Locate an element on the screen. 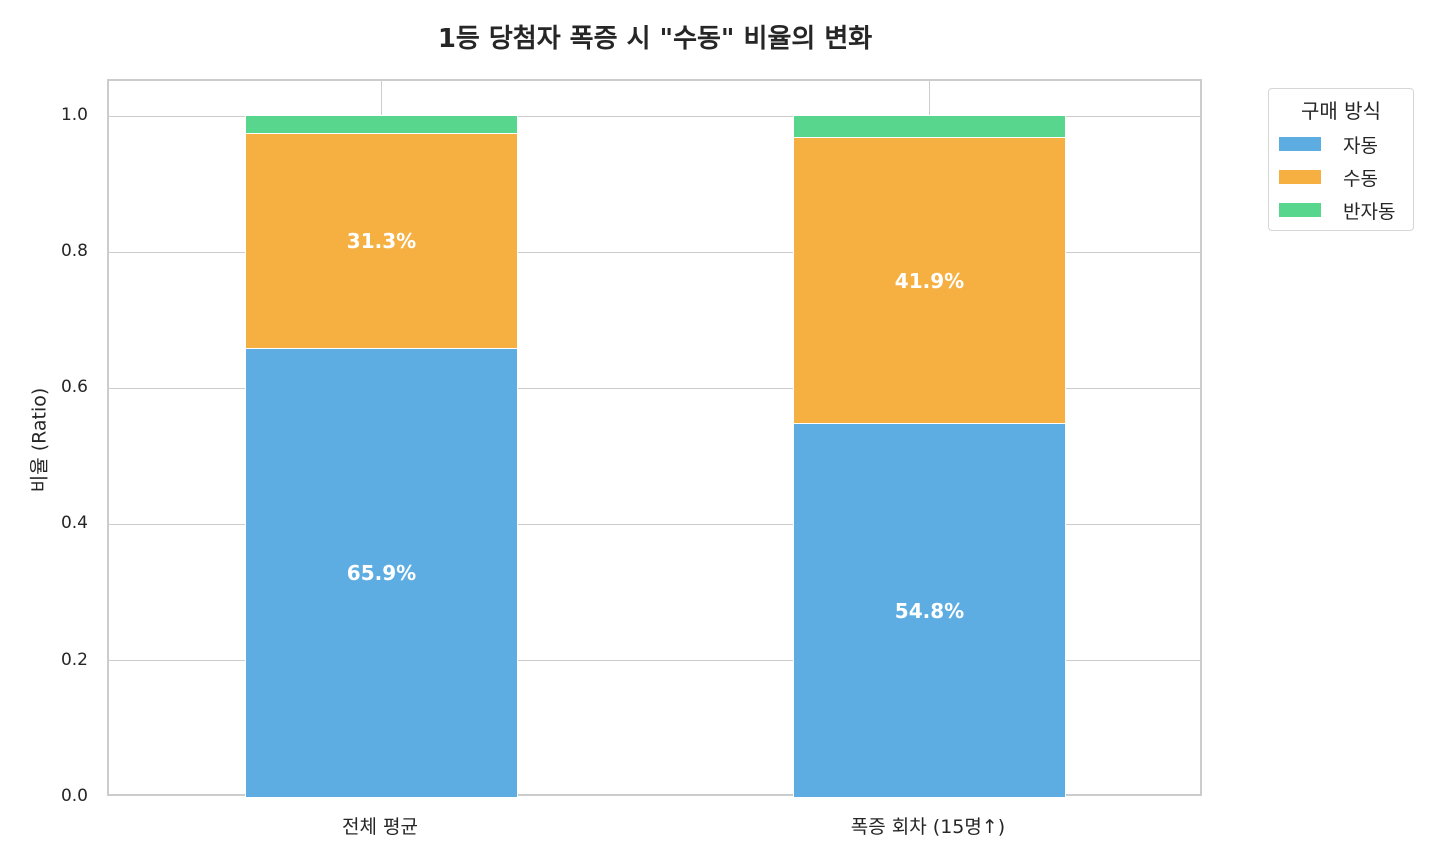 The height and width of the screenshot is (864, 1440). x-tick-overall-average: 전체 평균 is located at coordinates (380, 827).